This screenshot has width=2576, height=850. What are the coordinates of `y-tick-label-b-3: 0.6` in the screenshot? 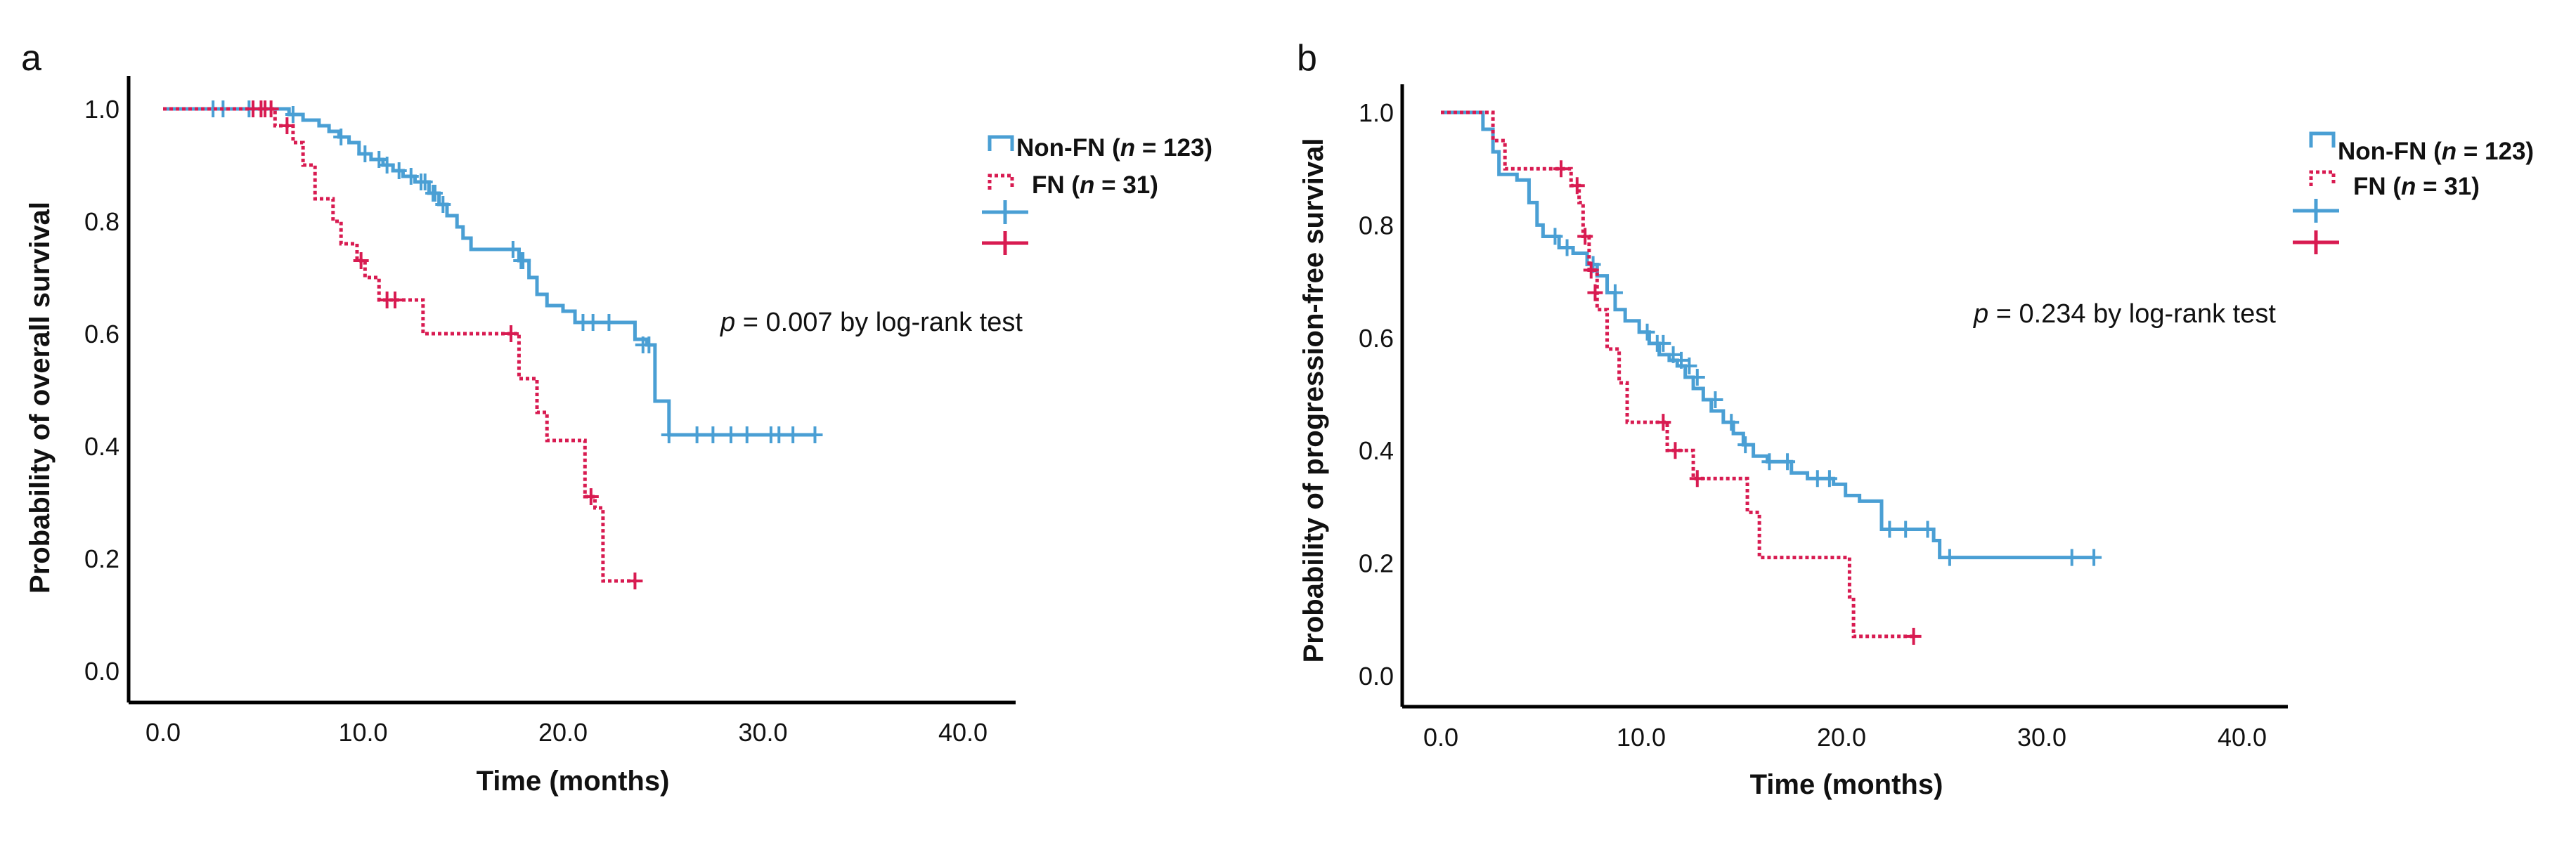 It's located at (1377, 338).